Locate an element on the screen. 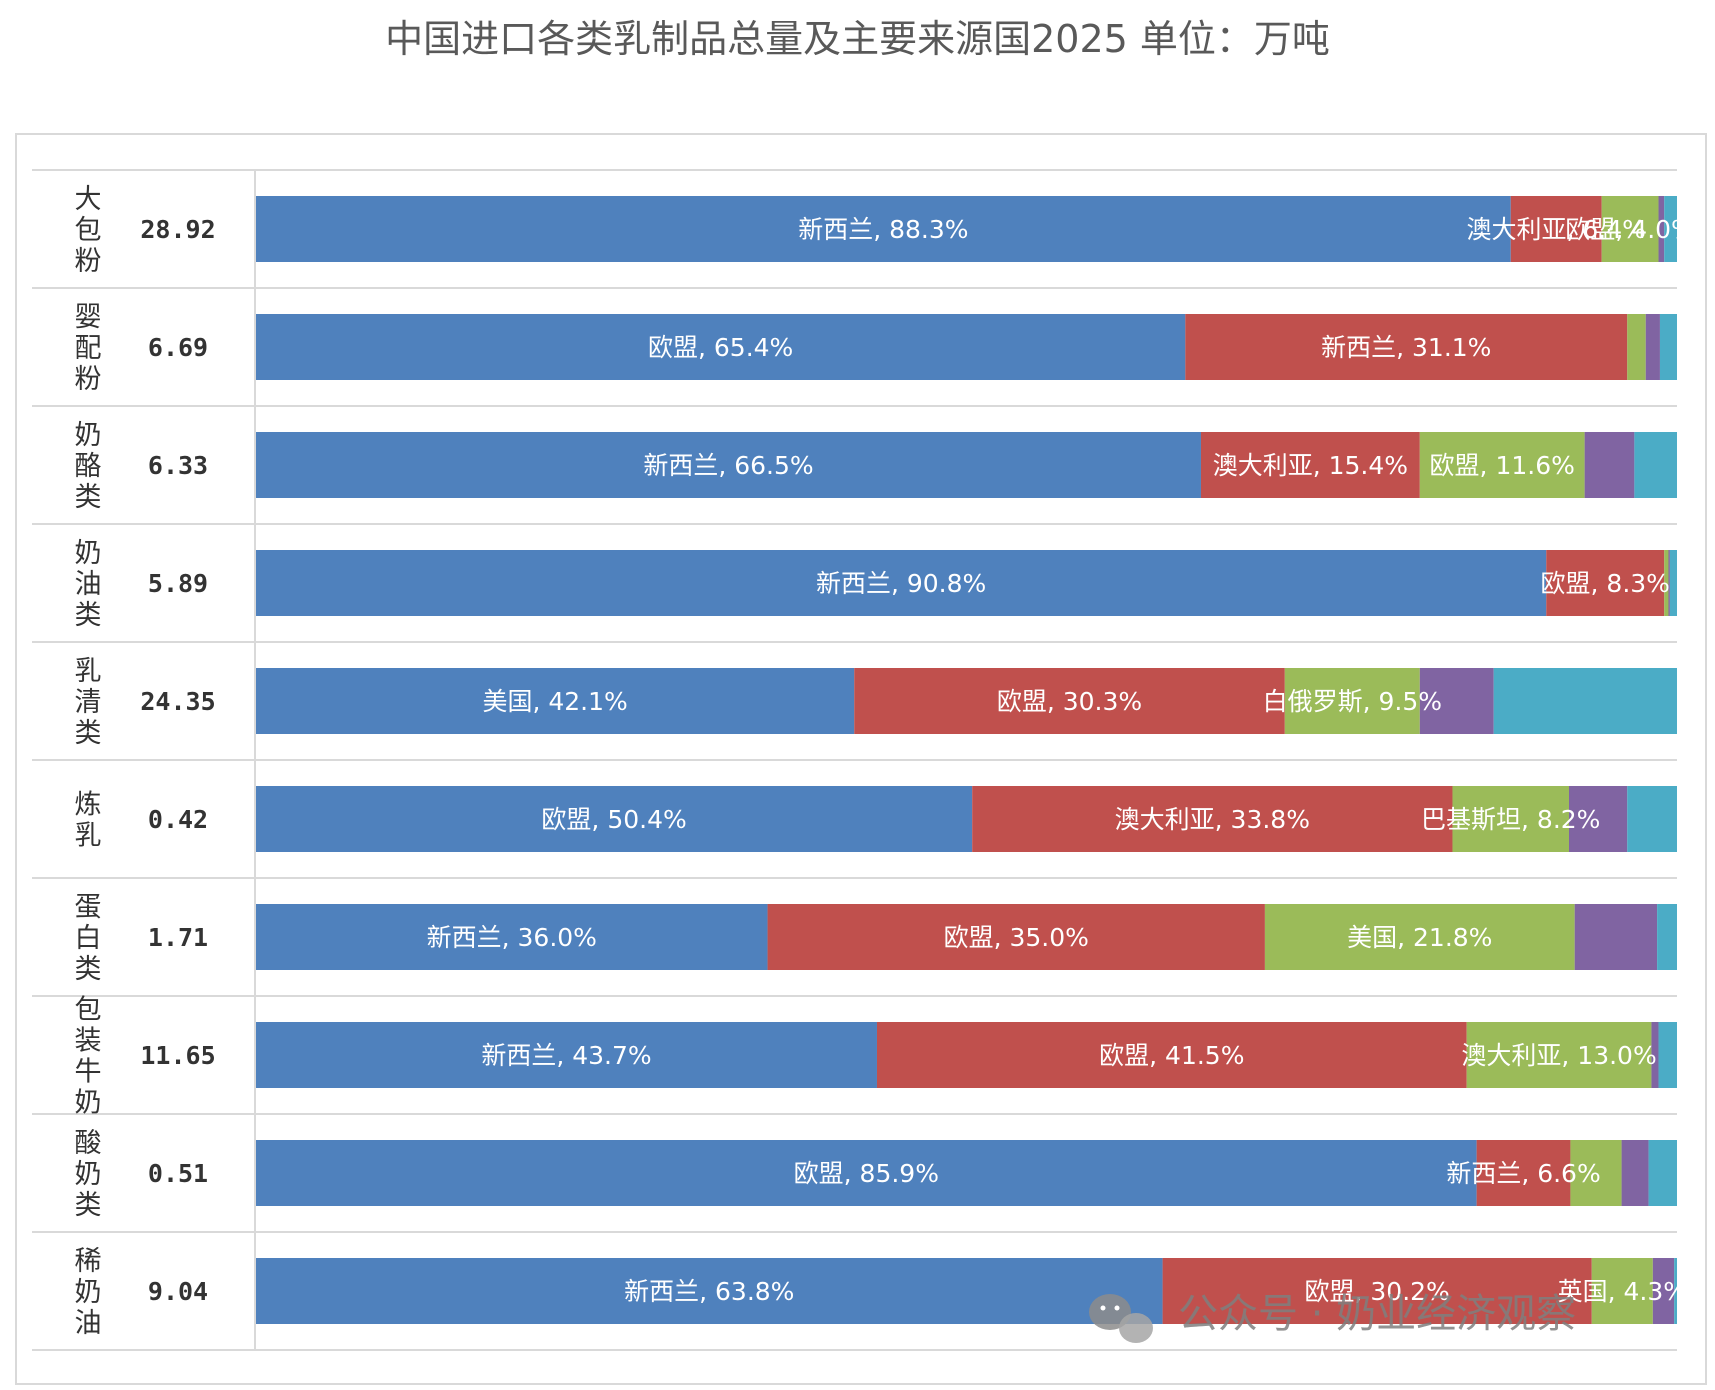  chart-title: 中国进口各类乳制品总量及主要来源国2025 单位：万吨 is located at coordinates (857, 39).